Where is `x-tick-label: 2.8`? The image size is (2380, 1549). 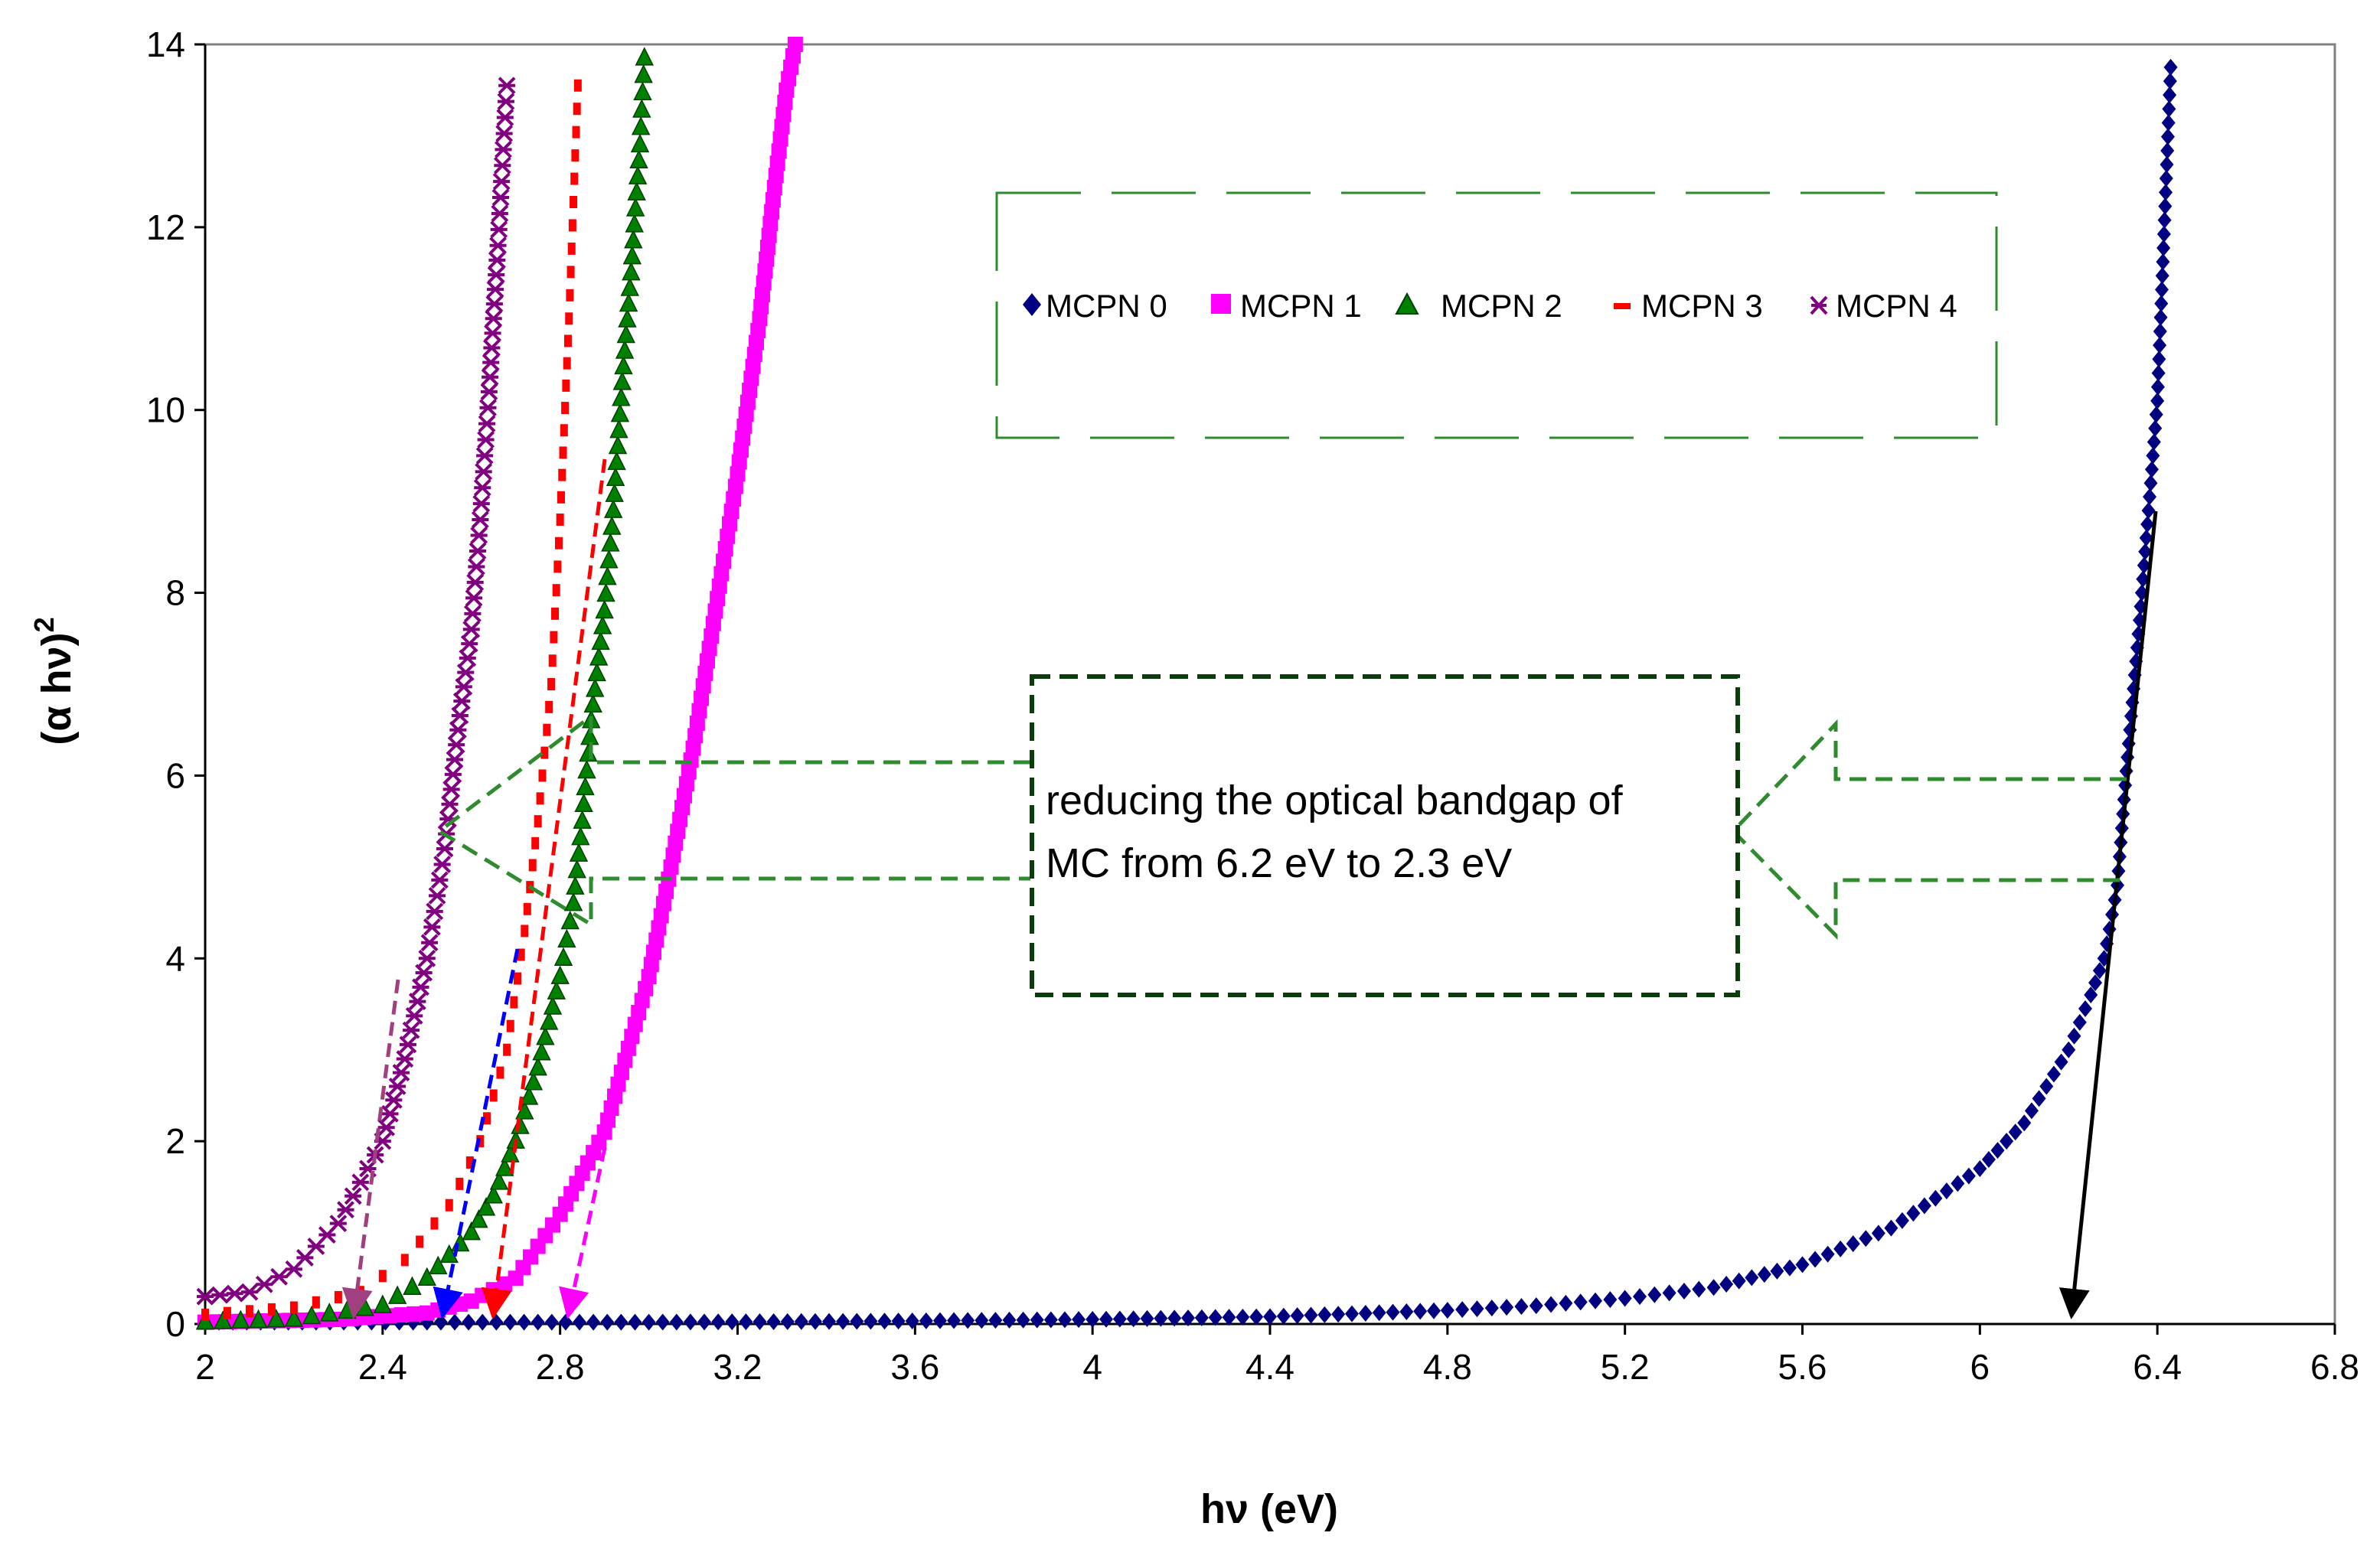
x-tick-label: 2.8 is located at coordinates (560, 1367).